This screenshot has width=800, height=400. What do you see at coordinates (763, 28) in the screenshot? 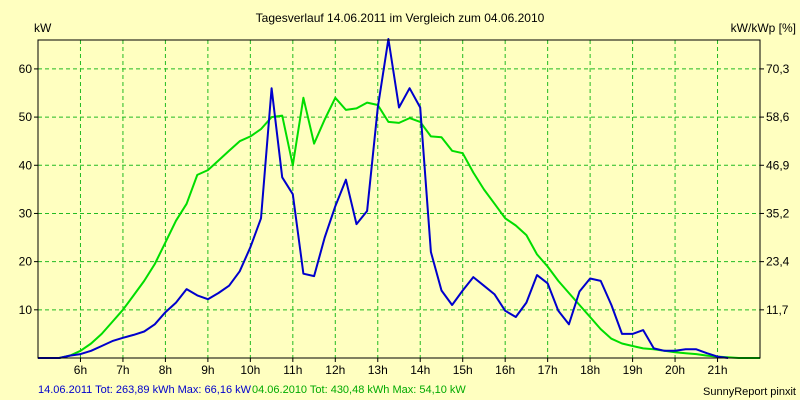
I see `right-axis-label: kW/kWp [%]` at bounding box center [763, 28].